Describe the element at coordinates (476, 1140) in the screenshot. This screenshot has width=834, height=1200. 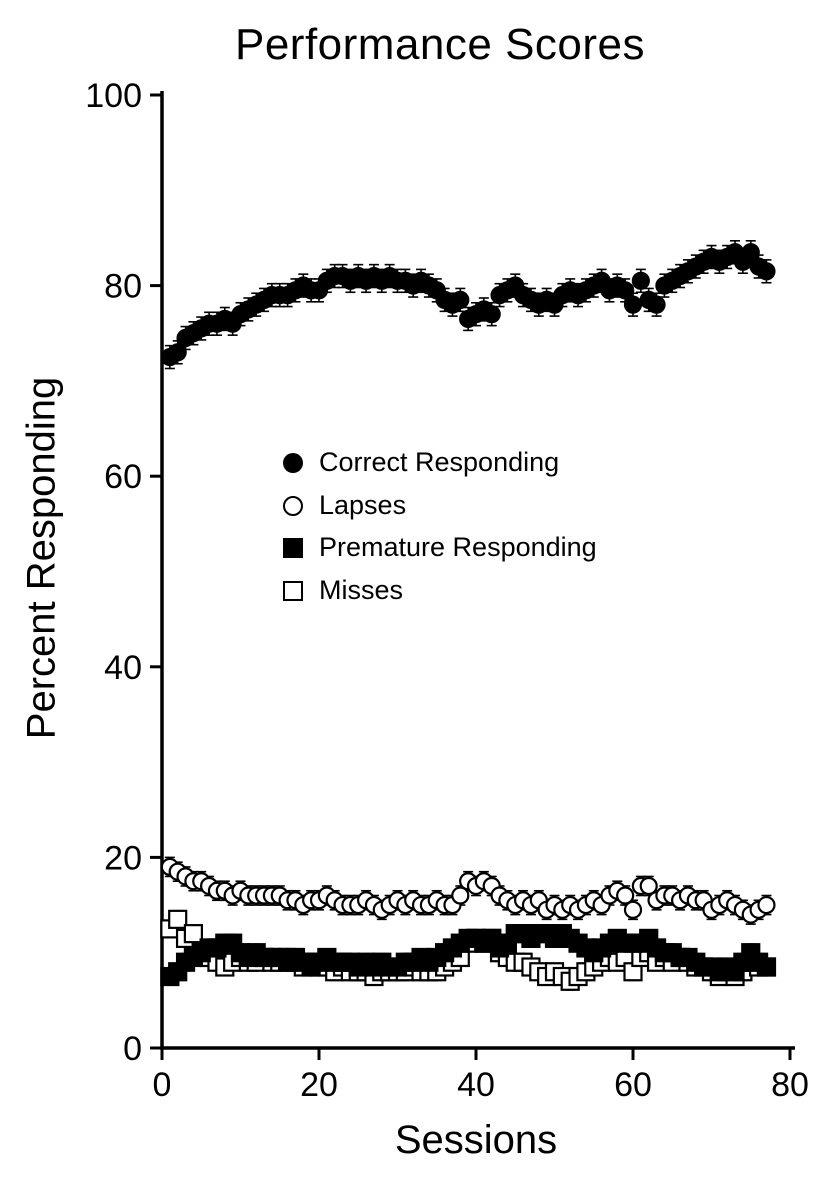
I see `x-axis-label: Sessions` at that location.